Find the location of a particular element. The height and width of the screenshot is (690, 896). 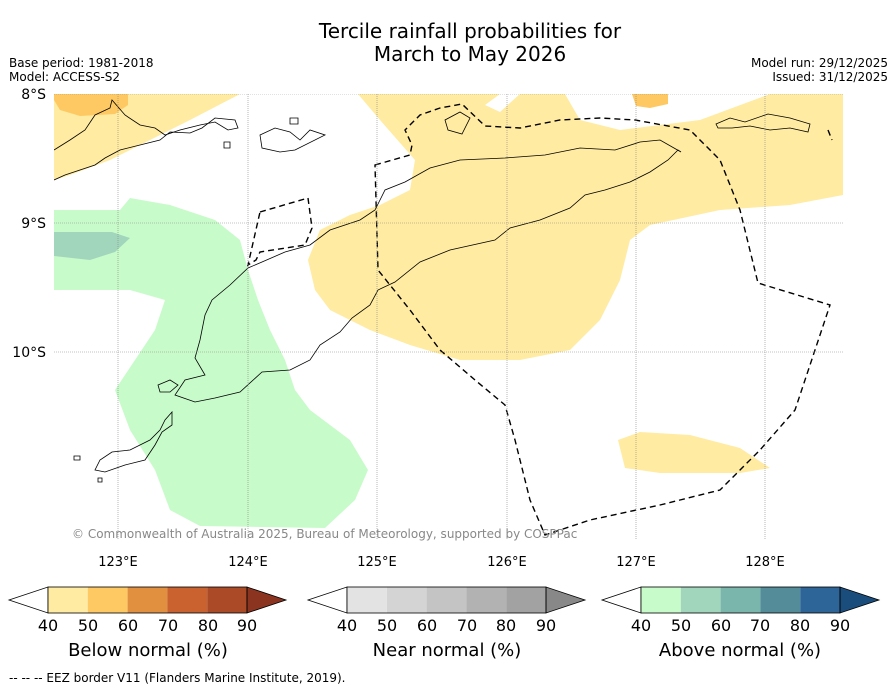

colorbar-above-normal is located at coordinates (740, 600).